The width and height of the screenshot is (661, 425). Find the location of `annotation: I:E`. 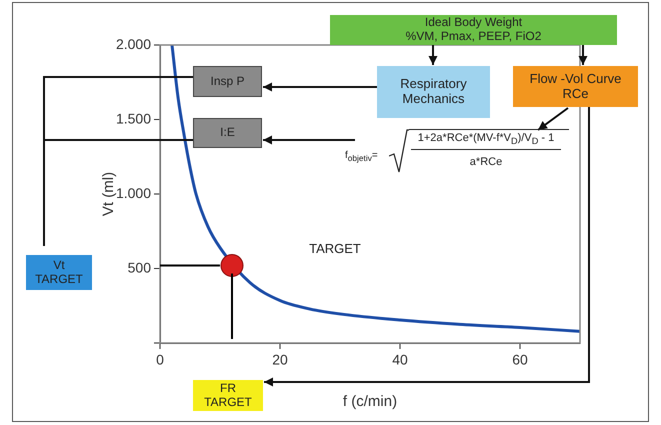

annotation: I:E is located at coordinates (227, 132).